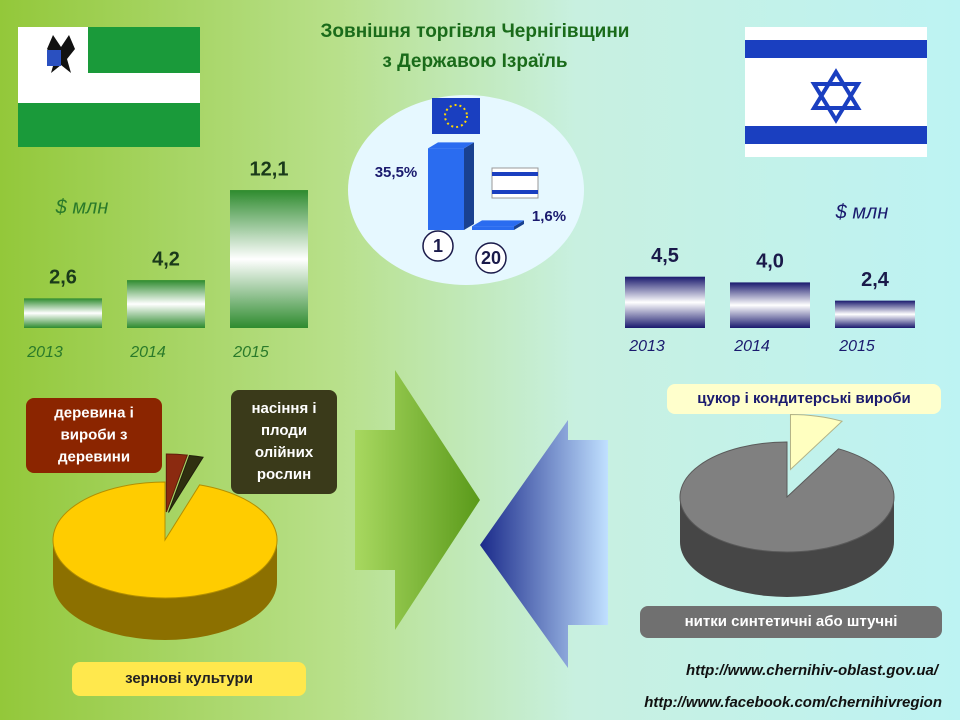 The width and height of the screenshot is (960, 720). I want to click on rank-label: 20, so click(491, 258).